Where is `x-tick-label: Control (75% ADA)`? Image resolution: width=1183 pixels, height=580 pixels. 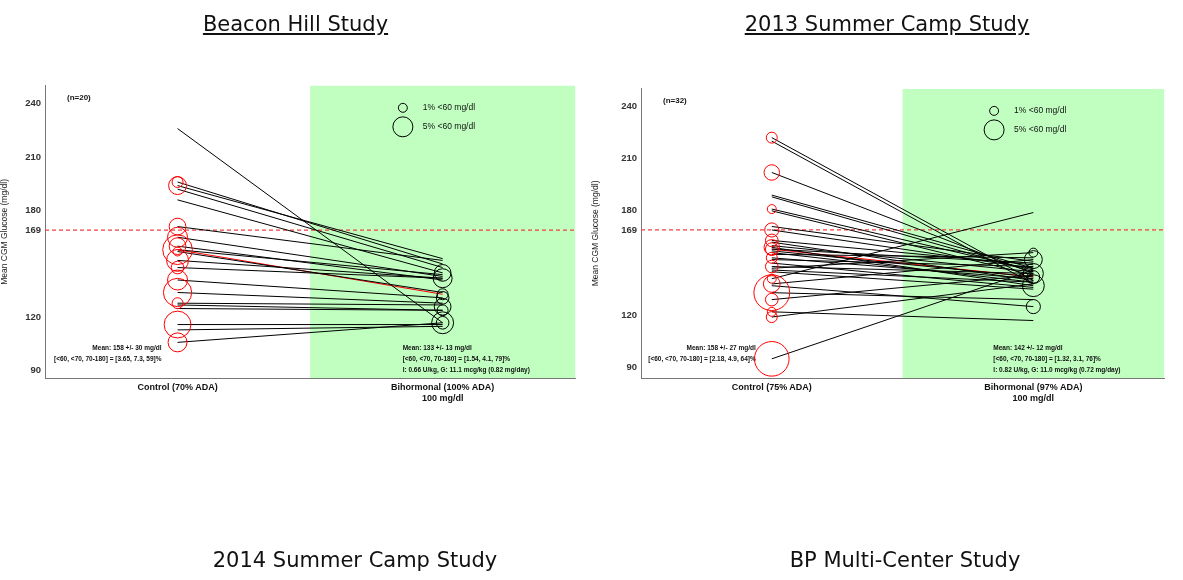
x-tick-label: Control (75% ADA) is located at coordinates (771, 386).